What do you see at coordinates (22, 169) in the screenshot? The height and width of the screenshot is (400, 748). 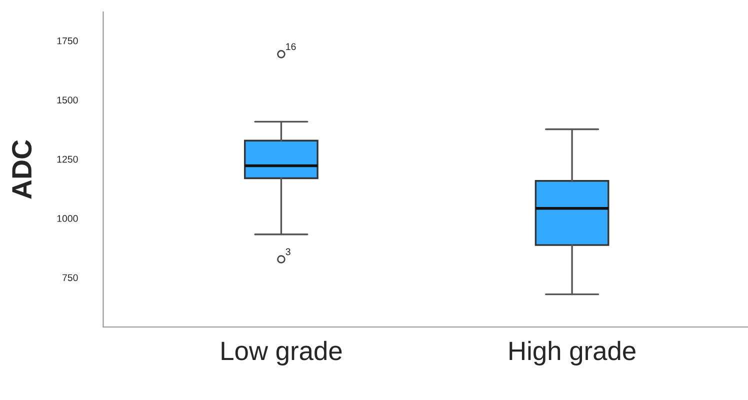 I see `y-axis-title: ADC` at bounding box center [22, 169].